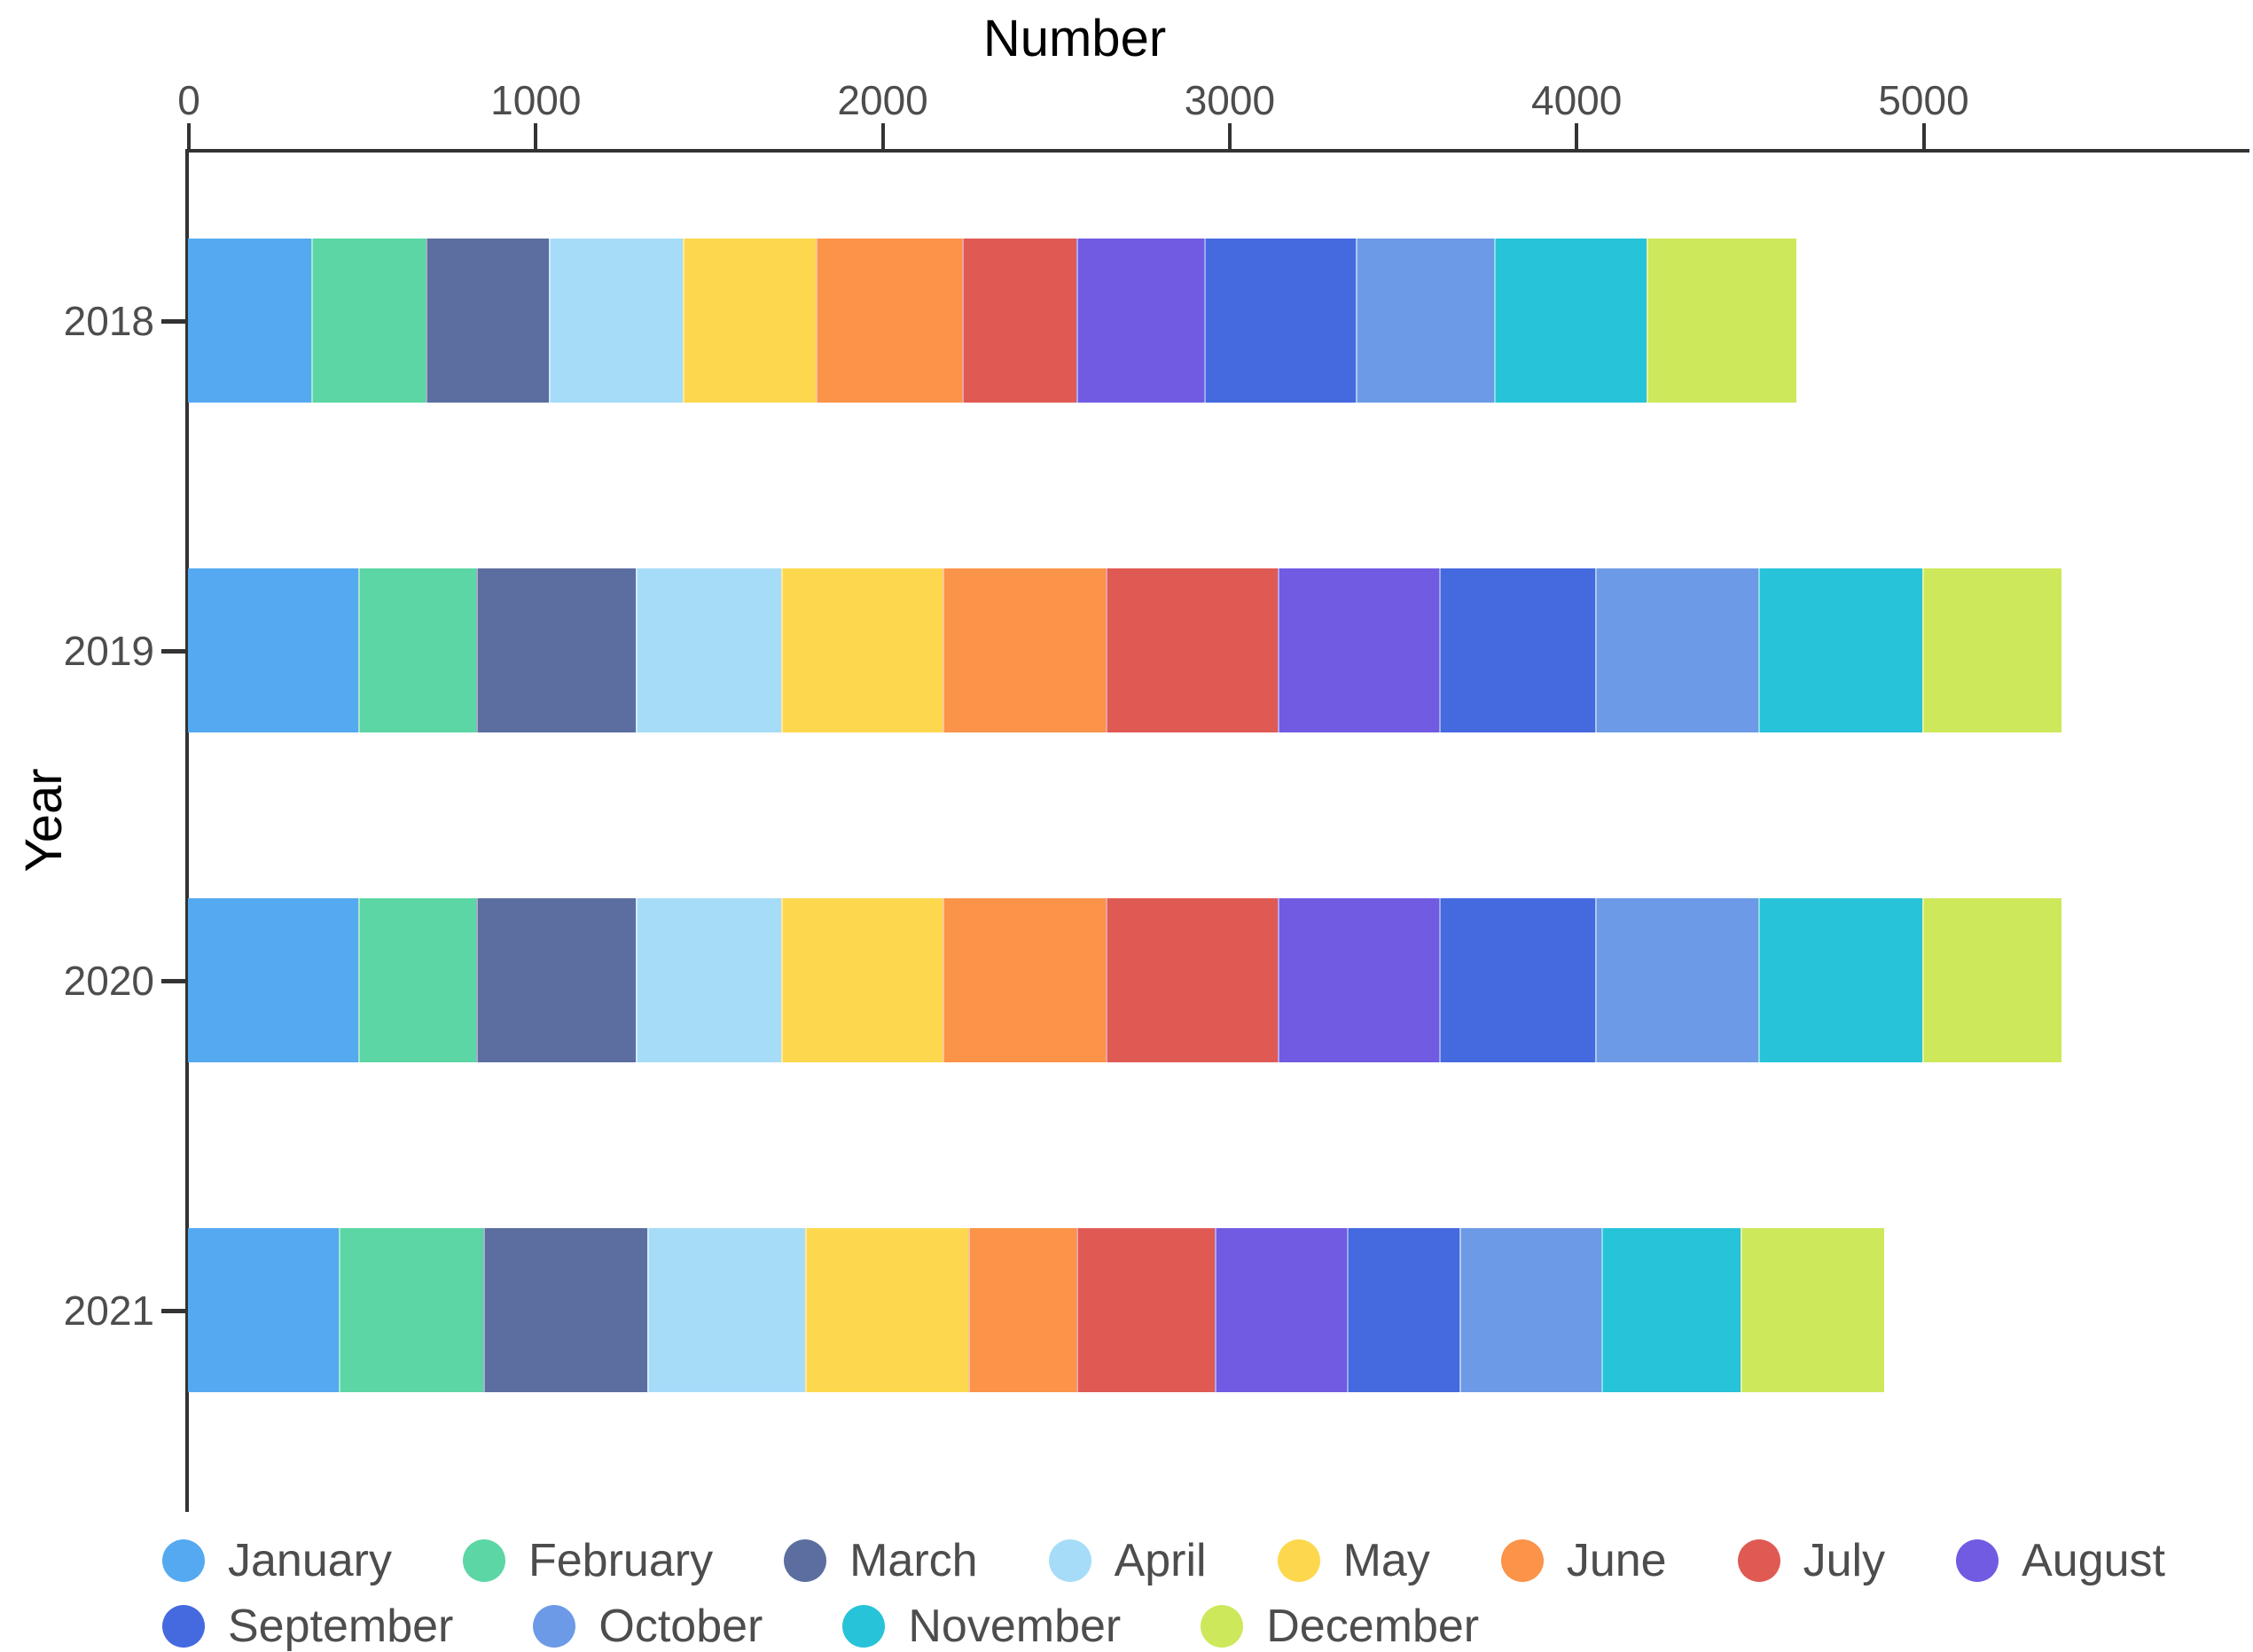 Image resolution: width=2253 pixels, height=1652 pixels. Describe the element at coordinates (1074, 38) in the screenshot. I see `x-axis-title: Number` at that location.